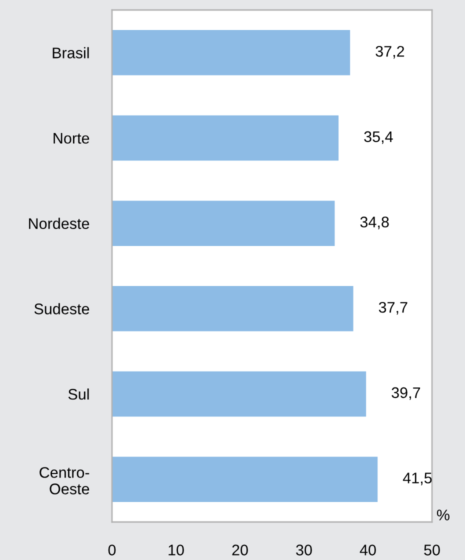  I want to click on y-tick-label: Norte, so click(72, 138).